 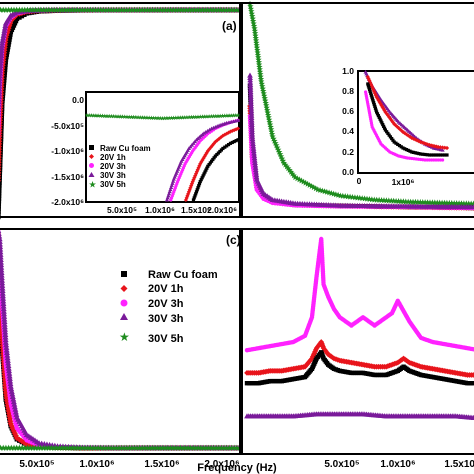 What do you see at coordinates (124, 274) in the screenshot?
I see `panel-c-legend-marker-raw` at bounding box center [124, 274].